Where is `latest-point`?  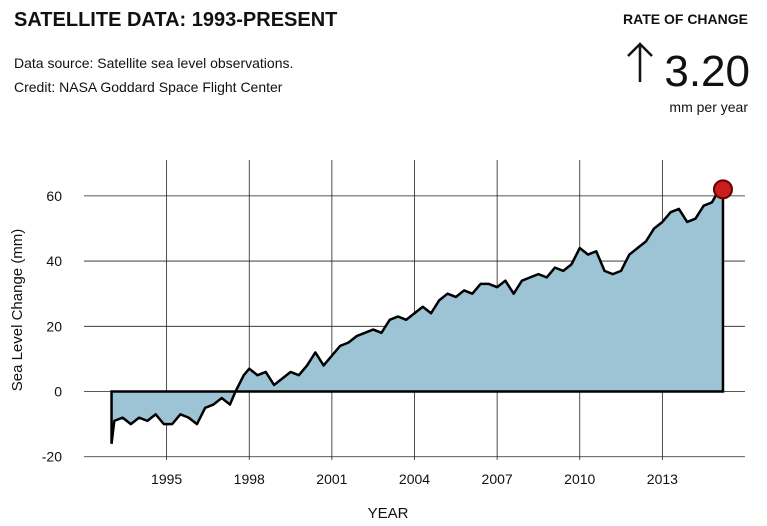 latest-point is located at coordinates (722, 189).